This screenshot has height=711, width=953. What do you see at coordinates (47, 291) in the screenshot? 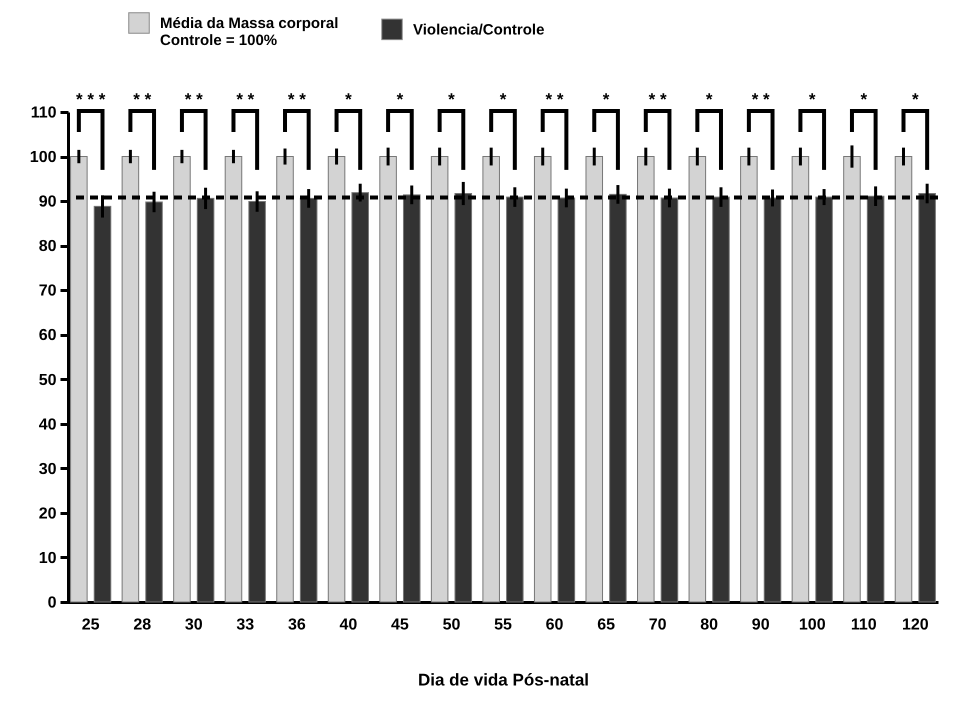
I see `y-tick-label: 70` at bounding box center [47, 291].